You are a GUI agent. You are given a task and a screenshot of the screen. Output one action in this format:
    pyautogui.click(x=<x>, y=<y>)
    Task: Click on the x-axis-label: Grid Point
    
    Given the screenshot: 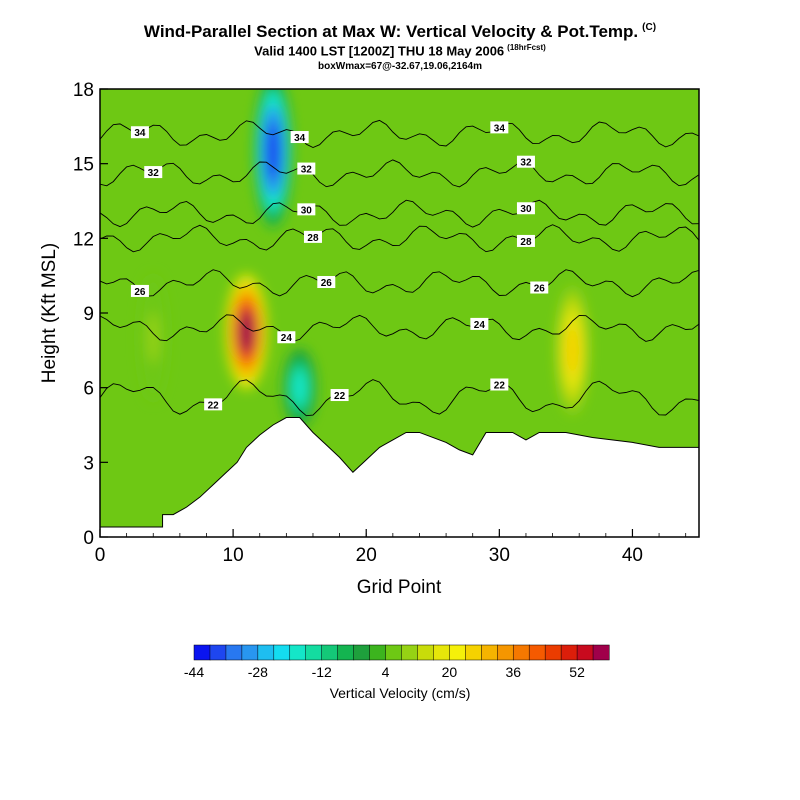 What is the action you would take?
    pyautogui.click(x=399, y=587)
    